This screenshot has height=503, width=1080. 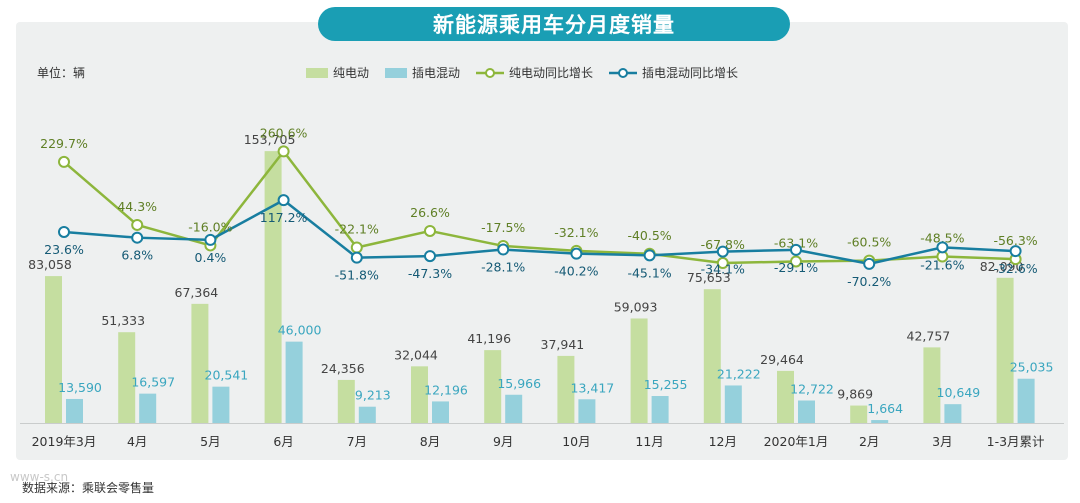 What do you see at coordinates (64, 143) in the screenshot?
I see `label-bev-growth: 229.7%` at bounding box center [64, 143].